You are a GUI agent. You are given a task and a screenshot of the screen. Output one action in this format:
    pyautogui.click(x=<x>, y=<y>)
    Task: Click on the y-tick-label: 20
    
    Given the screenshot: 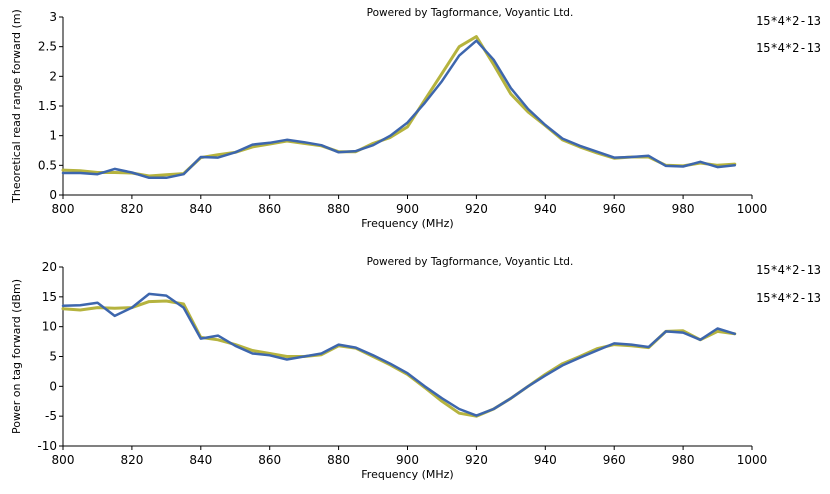 What is the action you would take?
    pyautogui.click(x=49, y=267)
    